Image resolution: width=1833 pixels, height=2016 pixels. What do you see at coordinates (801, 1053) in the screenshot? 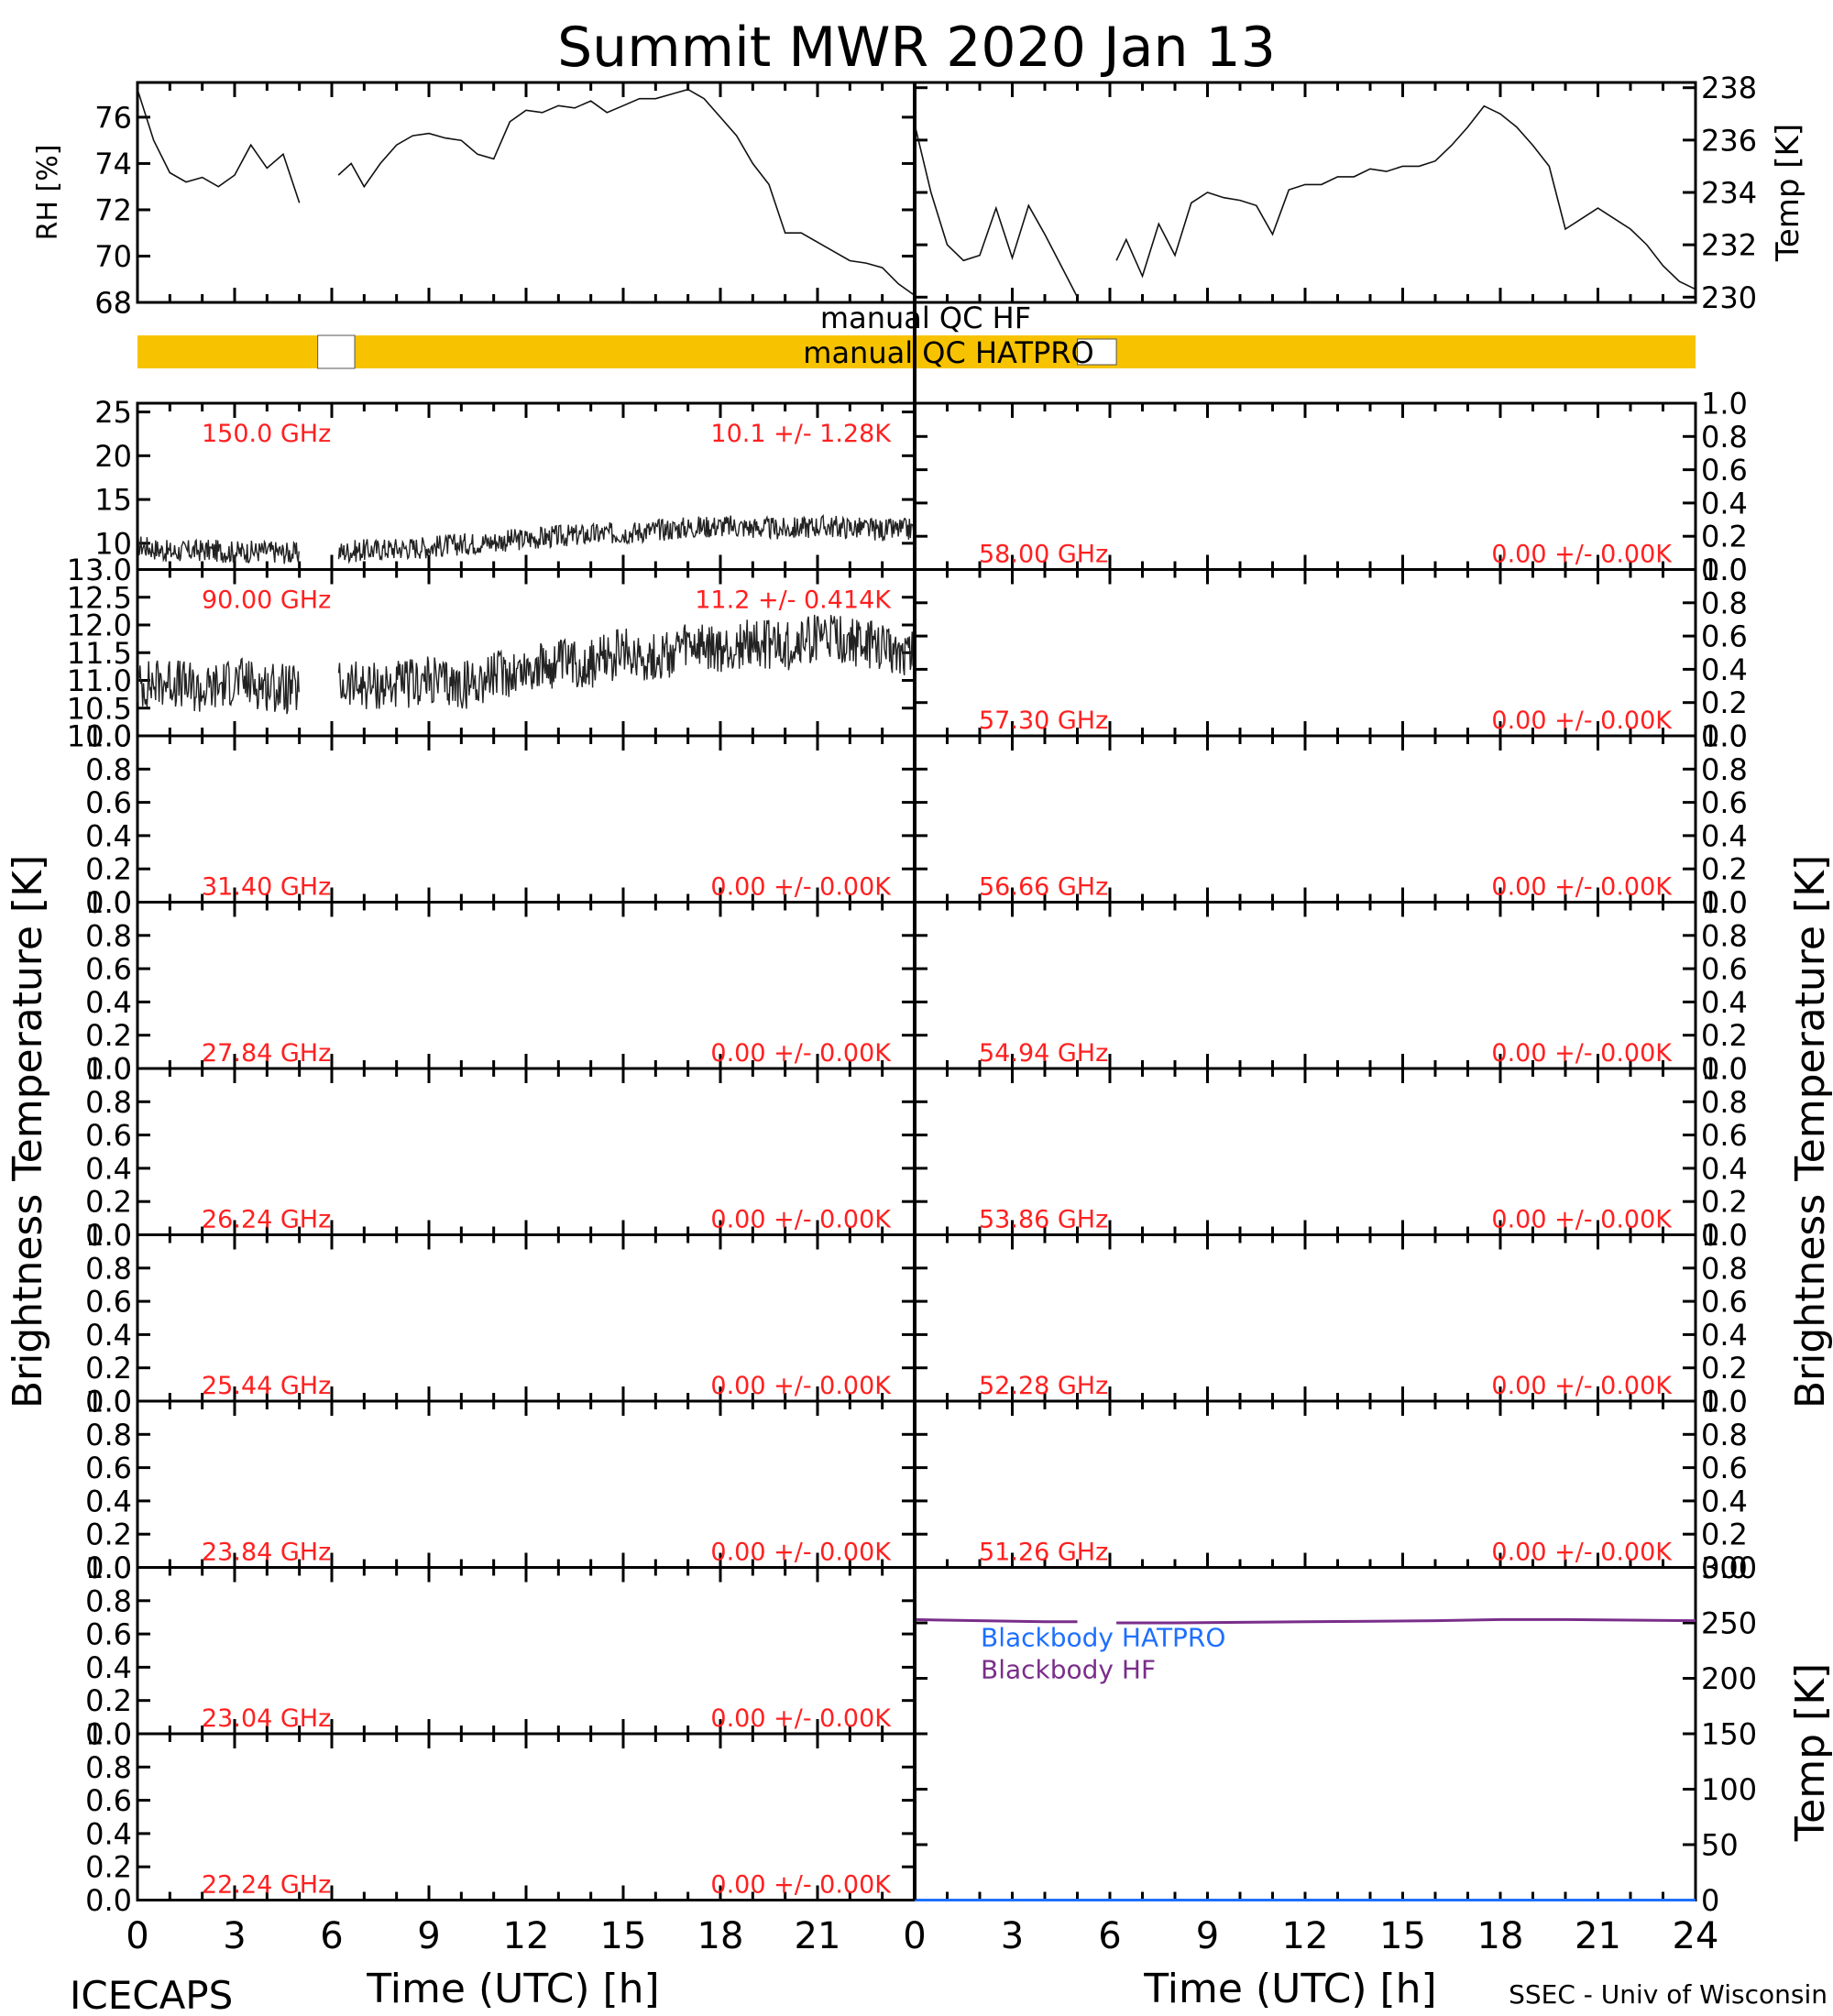
I see `bt-27.84-stat: 0.00 +/- 0.00K` at bounding box center [801, 1053].